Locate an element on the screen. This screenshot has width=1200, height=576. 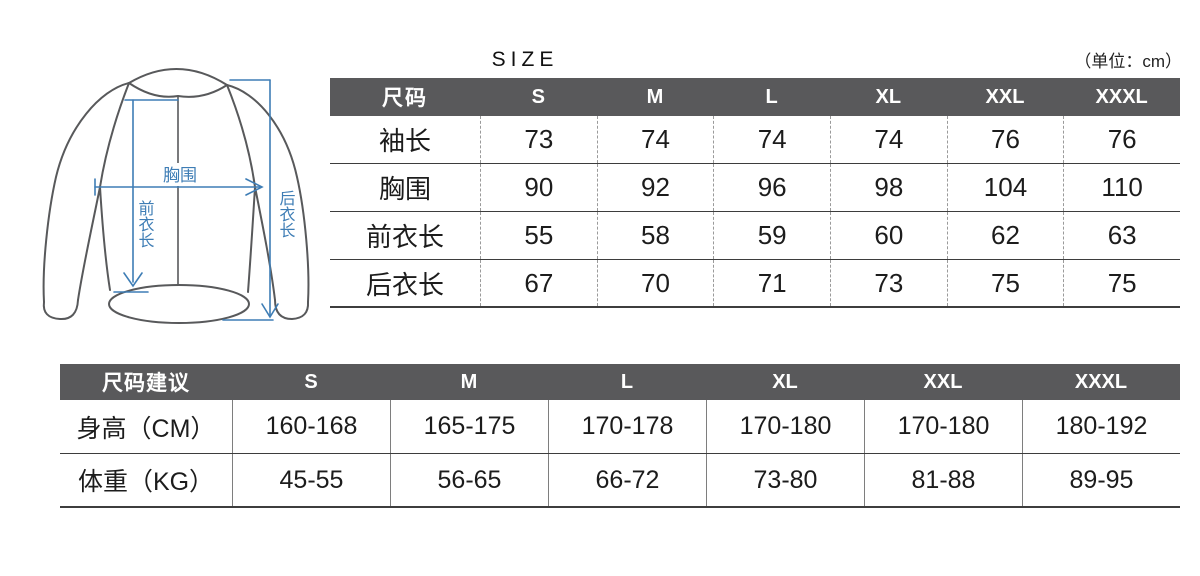
table-row: 袖长 73 74 74 74 76 76 is located at coordinates (755, 140).